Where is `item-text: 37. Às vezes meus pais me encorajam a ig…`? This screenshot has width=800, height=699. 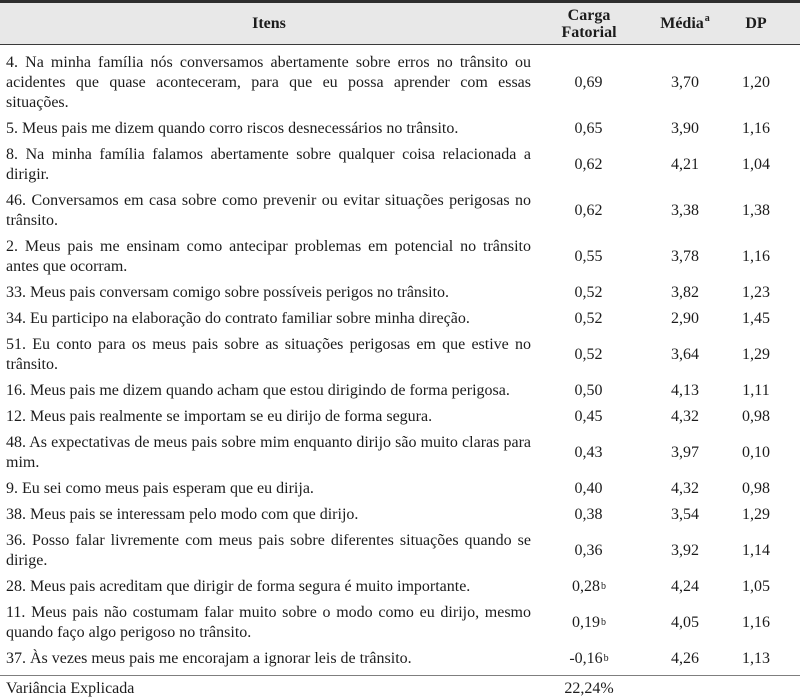
item-text: 37. Às vezes meus pais me encorajam a ig… is located at coordinates (269, 659).